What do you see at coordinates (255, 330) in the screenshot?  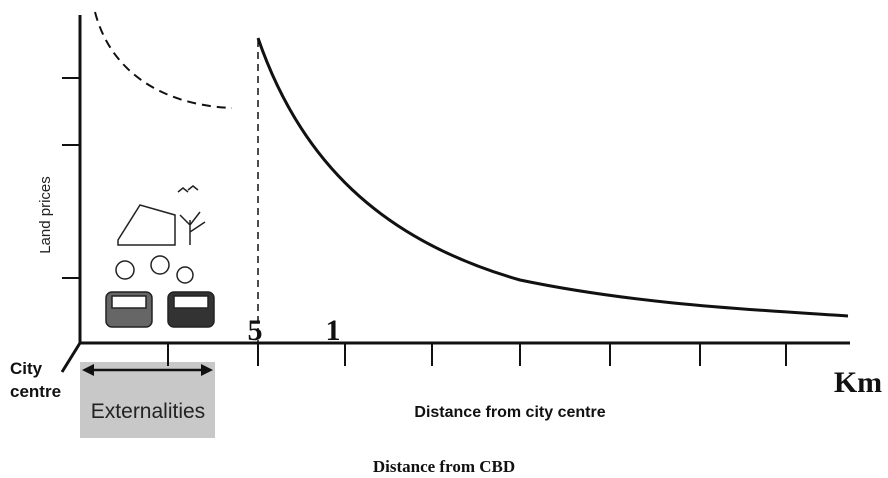 I see `marker-label: 5` at bounding box center [255, 330].